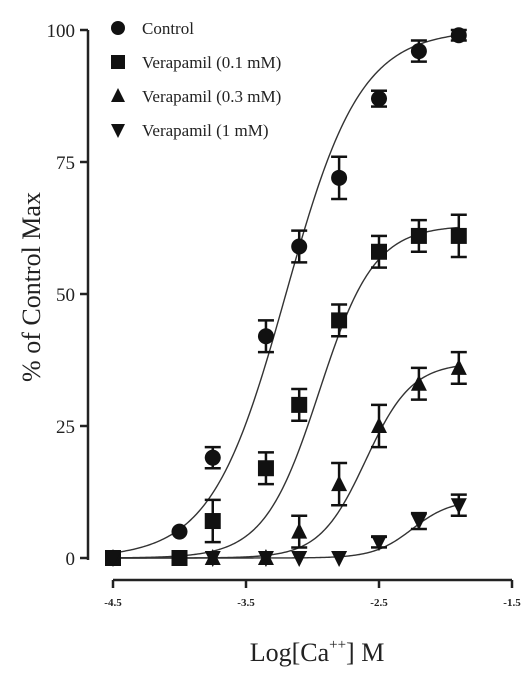 The image size is (523, 675). Describe the element at coordinates (205, 130) in the screenshot. I see `legend-label-series-4: Verapamil (1 mM)` at that location.